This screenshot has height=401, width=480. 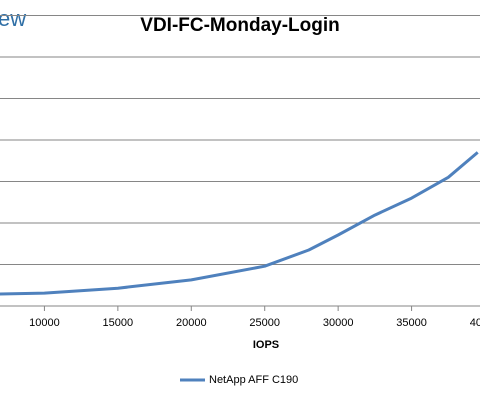 What do you see at coordinates (264, 323) in the screenshot?
I see `x-tick-label: 25000` at bounding box center [264, 323].